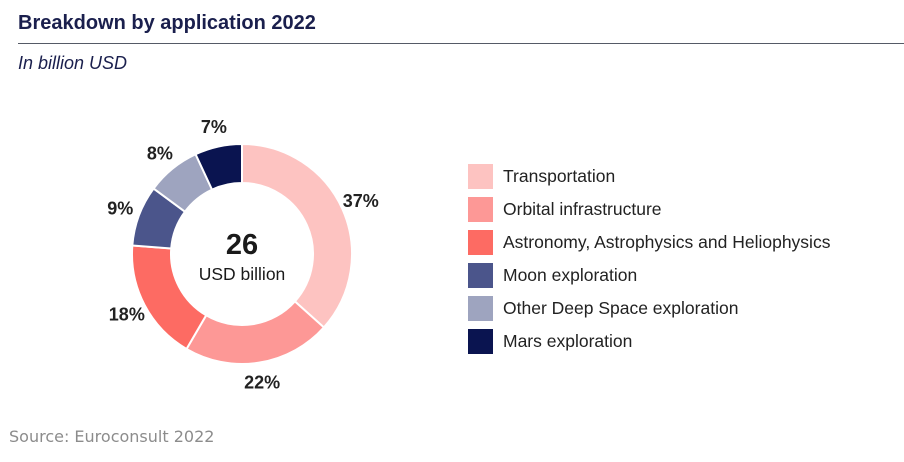 The image size is (904, 462). Describe the element at coordinates (255, 332) in the screenshot. I see `slice-orbital-infrastructure` at that location.